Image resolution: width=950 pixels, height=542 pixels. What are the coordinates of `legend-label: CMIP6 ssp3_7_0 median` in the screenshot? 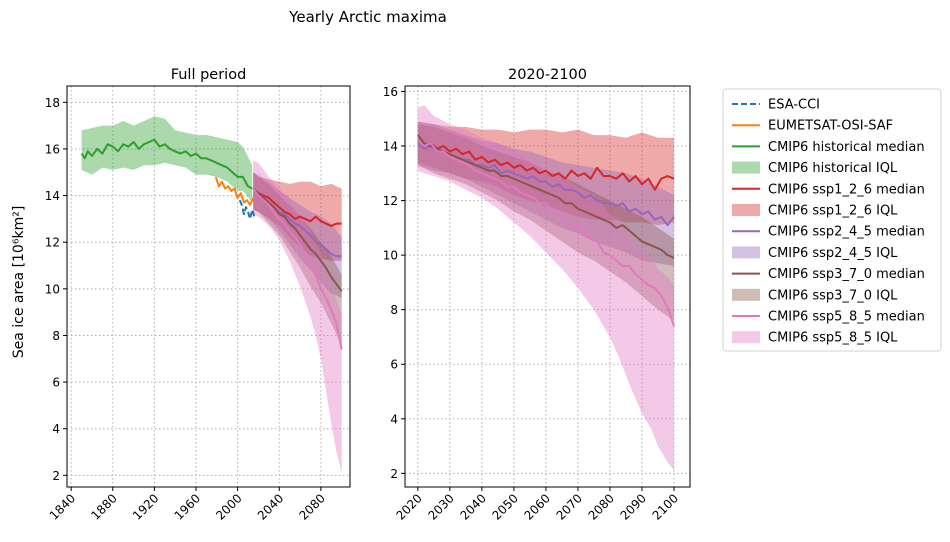 It's located at (846, 274).